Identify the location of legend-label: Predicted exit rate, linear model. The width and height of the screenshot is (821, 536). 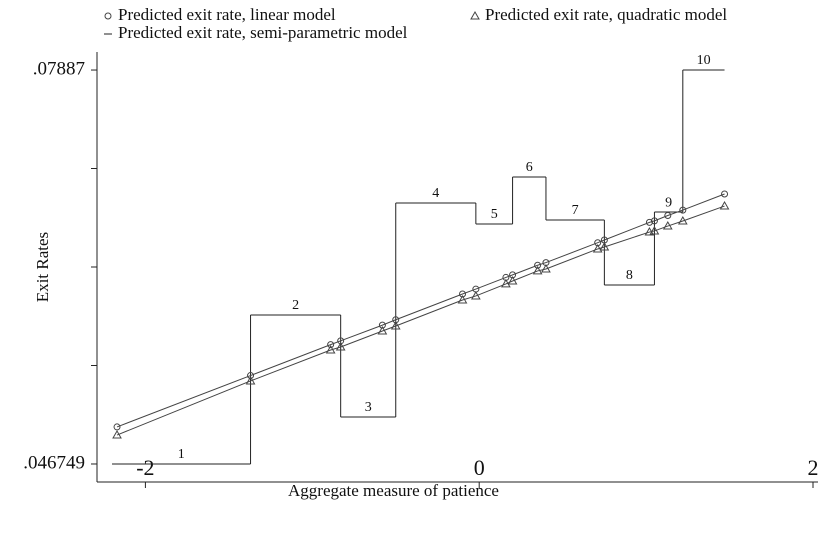
(227, 14).